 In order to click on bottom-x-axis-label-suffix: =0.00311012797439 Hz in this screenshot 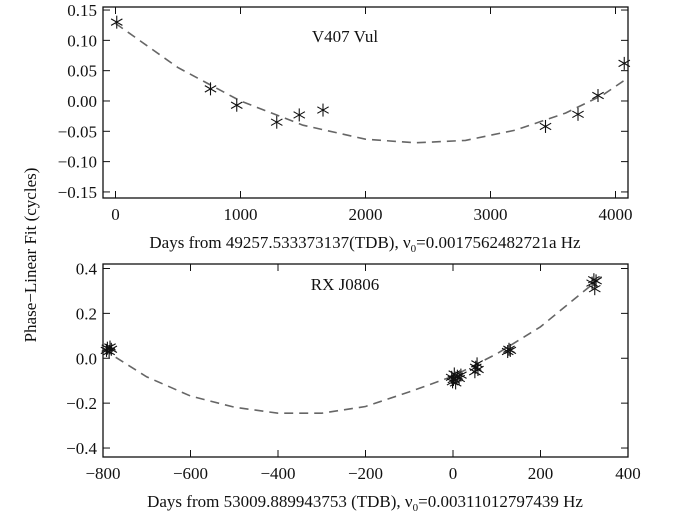, I will do `click(500, 501)`.